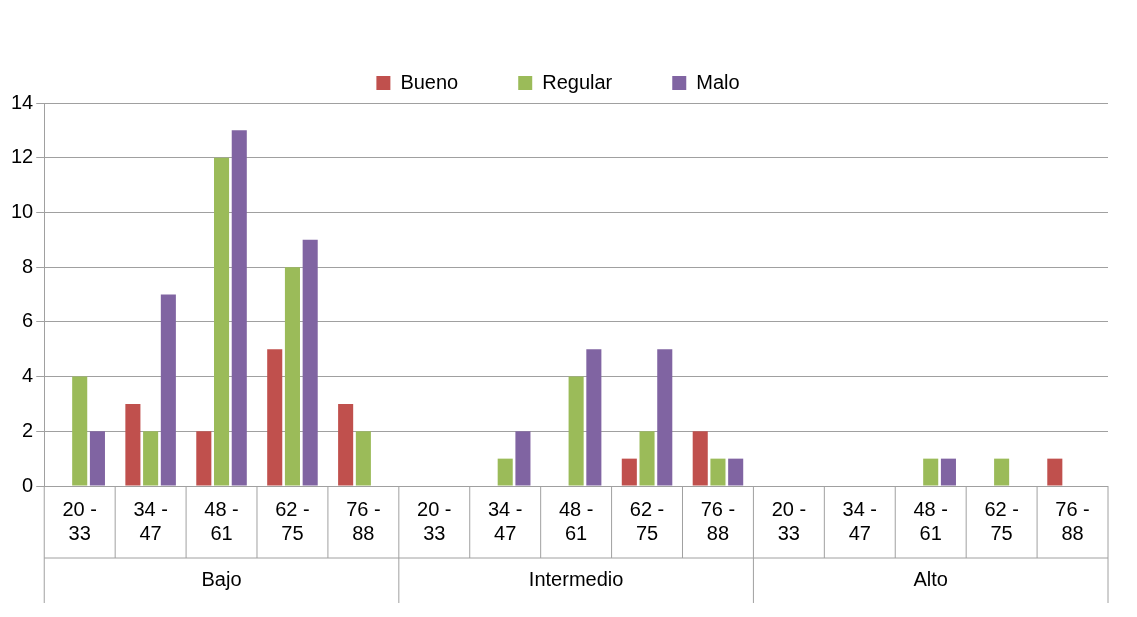 The height and width of the screenshot is (617, 1137). What do you see at coordinates (718, 81) in the screenshot?
I see `legend-label: Malo` at bounding box center [718, 81].